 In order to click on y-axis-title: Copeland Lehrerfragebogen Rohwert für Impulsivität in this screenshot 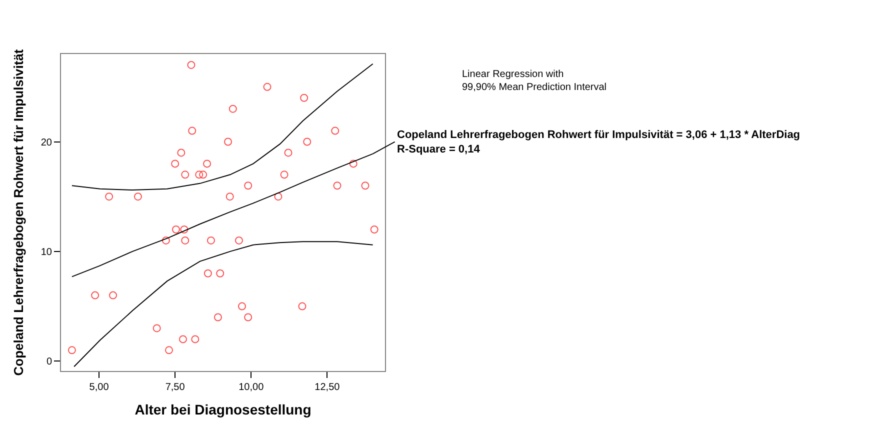, I will do `click(18, 212)`.